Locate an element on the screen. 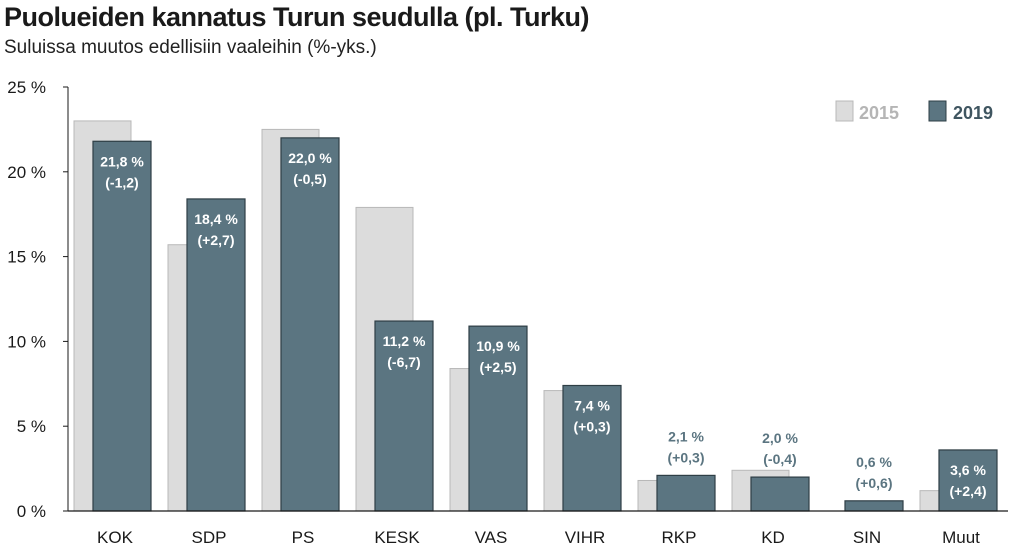 This screenshot has width=1012, height=549. legend-swatch-2019 is located at coordinates (937, 111).